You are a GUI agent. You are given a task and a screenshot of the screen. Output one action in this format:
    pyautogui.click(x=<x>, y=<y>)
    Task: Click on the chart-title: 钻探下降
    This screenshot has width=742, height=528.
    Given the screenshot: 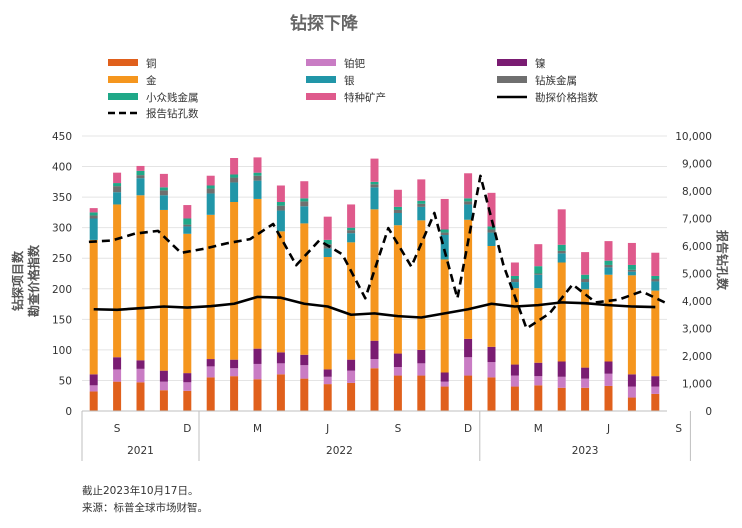 What is the action you would take?
    pyautogui.click(x=324, y=23)
    